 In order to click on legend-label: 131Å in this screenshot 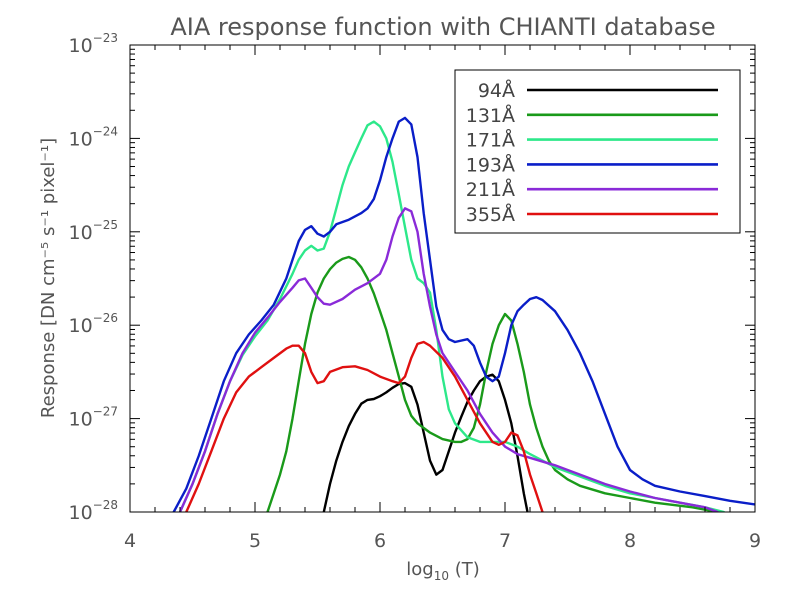, I will do `click(490, 115)`.